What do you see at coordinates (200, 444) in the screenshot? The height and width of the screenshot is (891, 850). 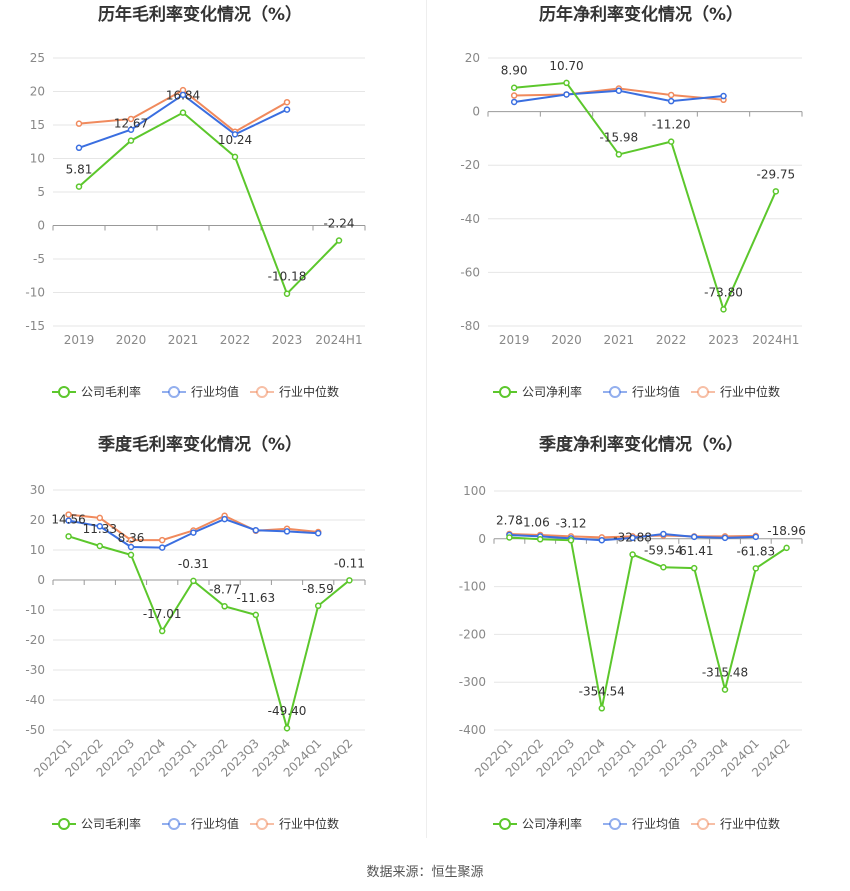 I see `chart-title: 季度毛利率变化情况（%）` at bounding box center [200, 444].